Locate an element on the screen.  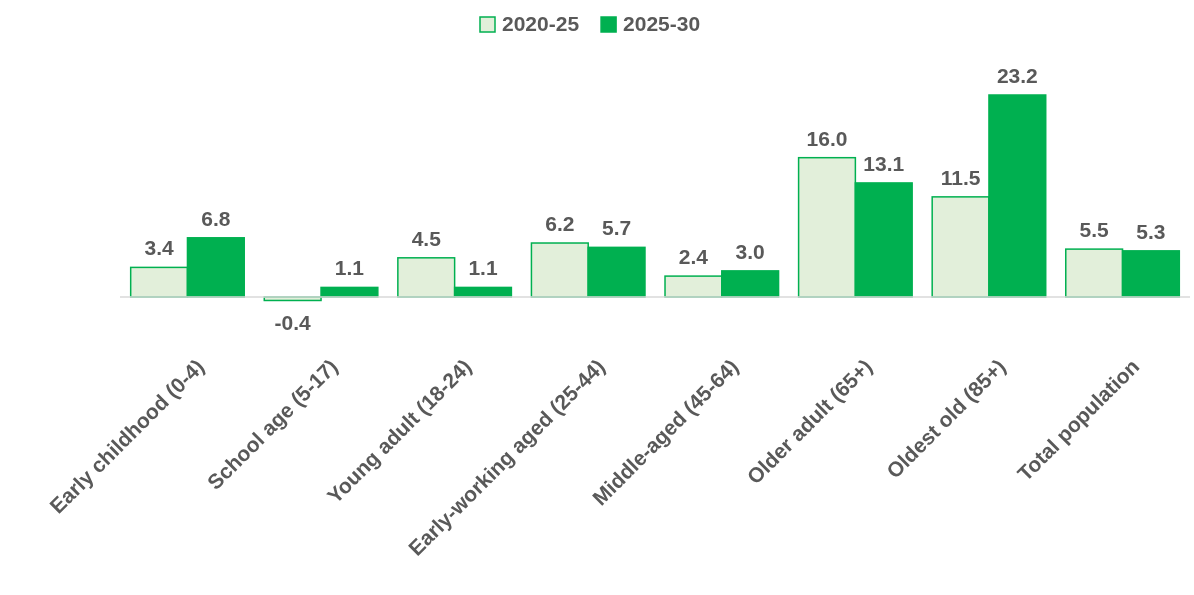
data-label: 23.2 is located at coordinates (1017, 75).